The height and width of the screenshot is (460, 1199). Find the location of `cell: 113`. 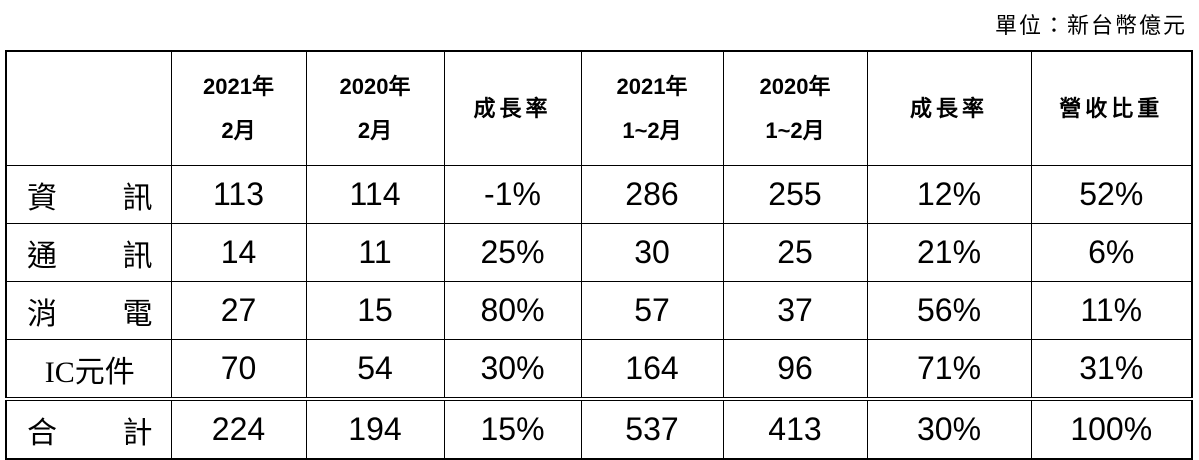

cell: 113 is located at coordinates (238, 194).